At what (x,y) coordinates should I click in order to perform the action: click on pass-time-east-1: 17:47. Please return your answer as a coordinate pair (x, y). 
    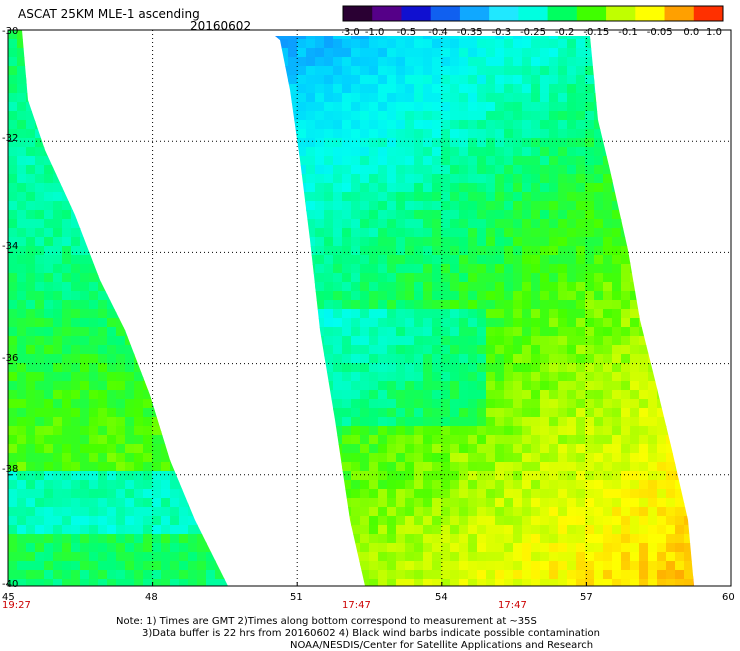
    Looking at the image, I should click on (356, 605).